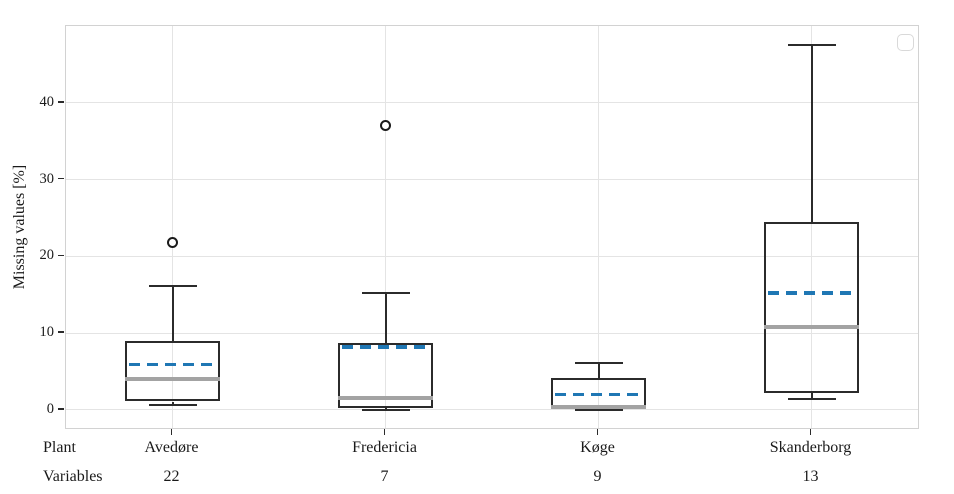 This screenshot has height=494, width=954. Describe the element at coordinates (47, 332) in the screenshot. I see `y-tick-label: 10` at that location.